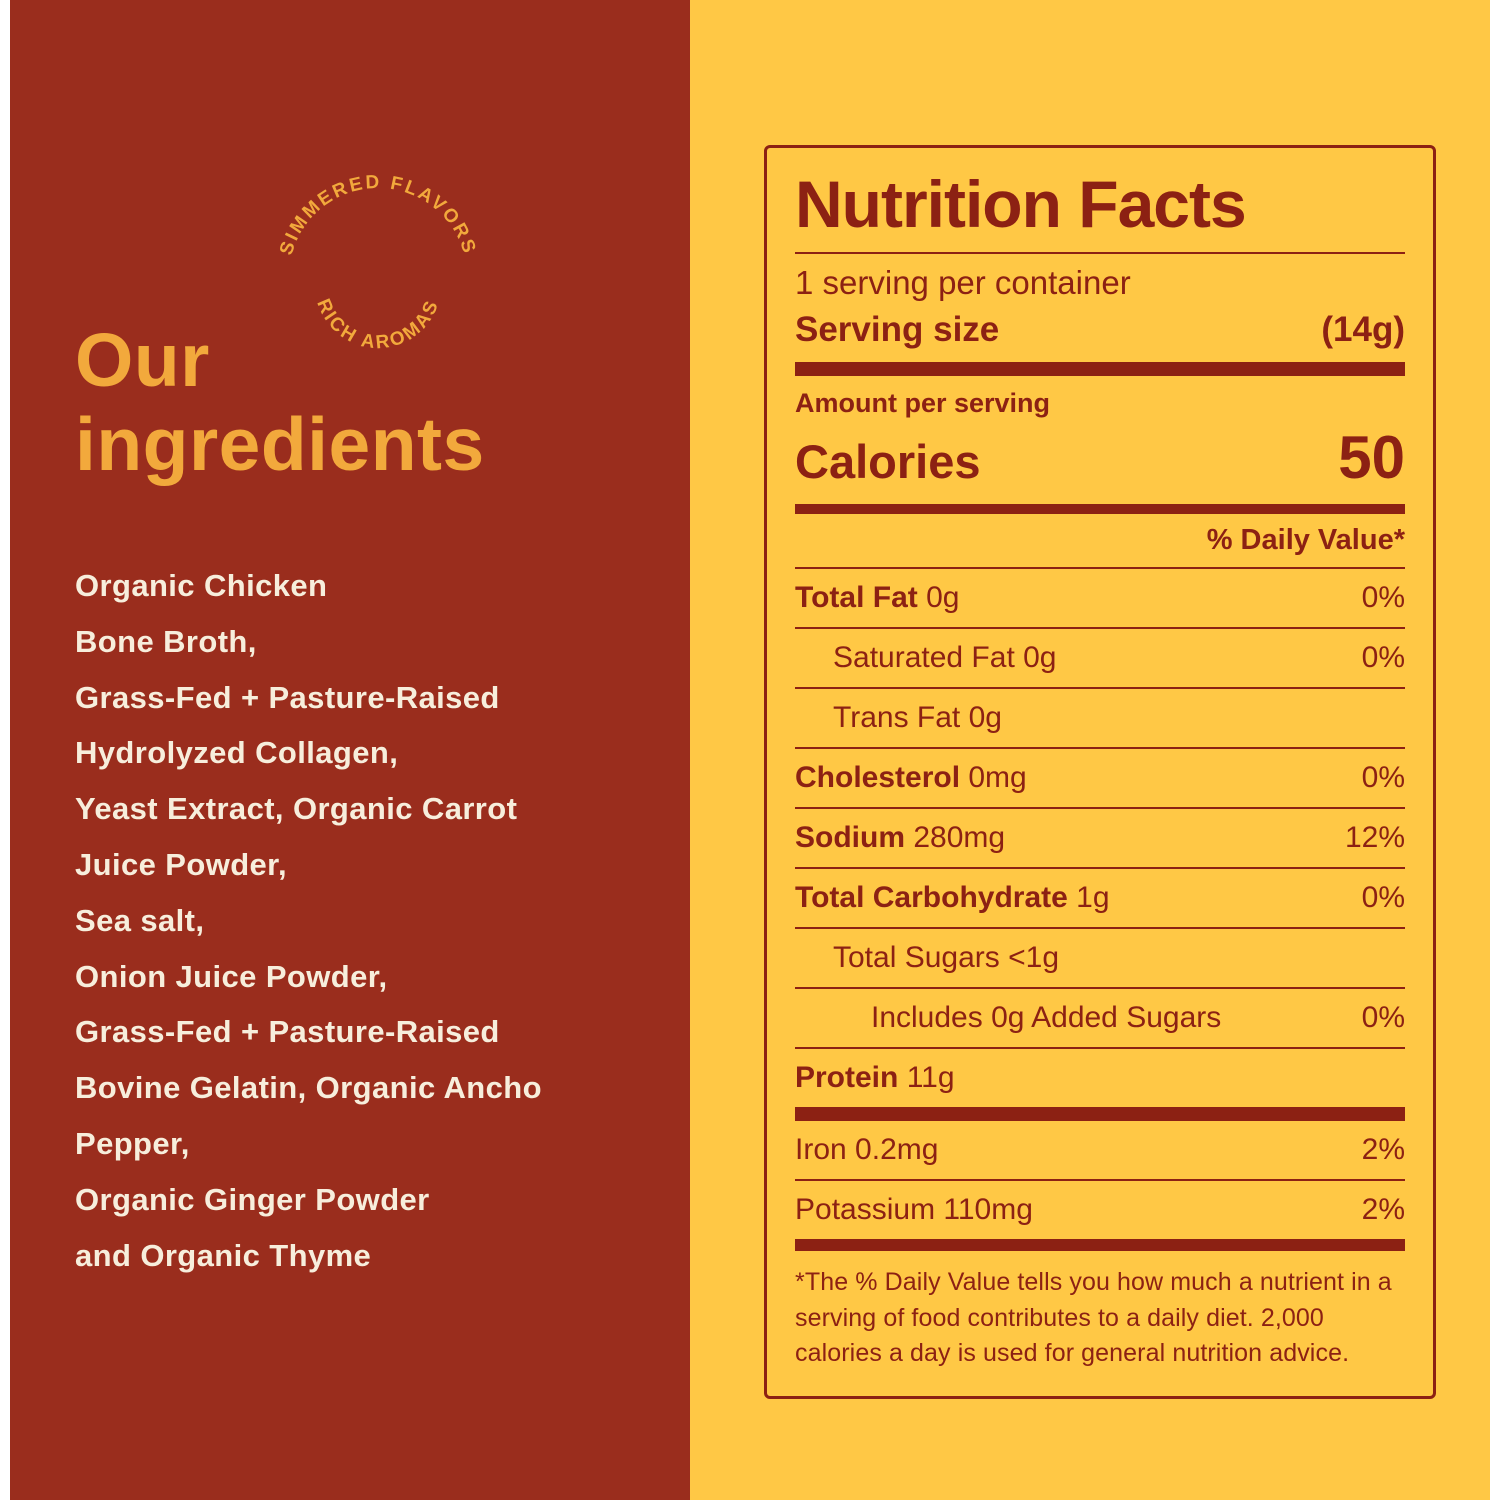 Image resolution: width=1500 pixels, height=1500 pixels. What do you see at coordinates (946, 957) in the screenshot?
I see `nutrient-name-amount: Total Sugars <1g` at bounding box center [946, 957].